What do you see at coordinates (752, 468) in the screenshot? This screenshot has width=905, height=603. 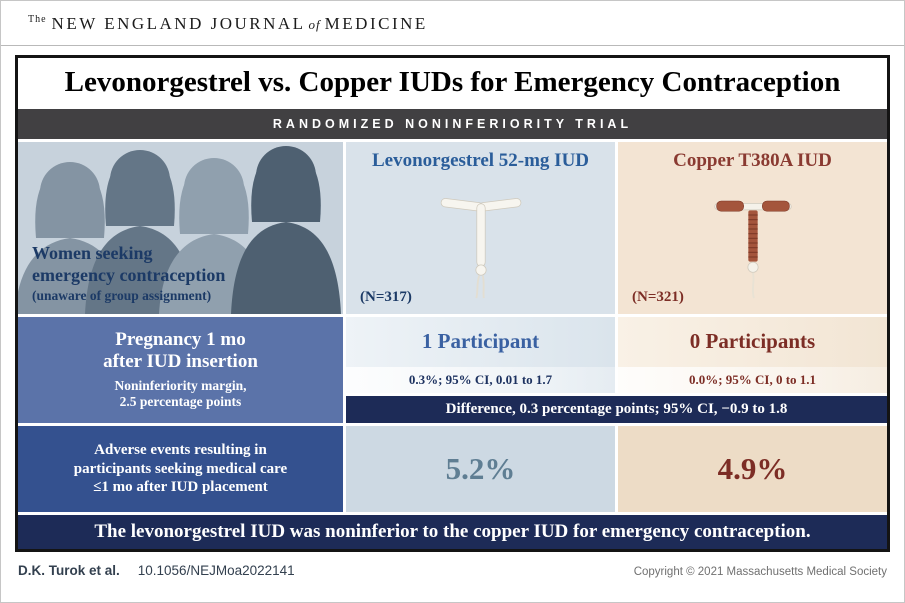 I see `copper-adverse-value: 4.9%` at bounding box center [752, 468].